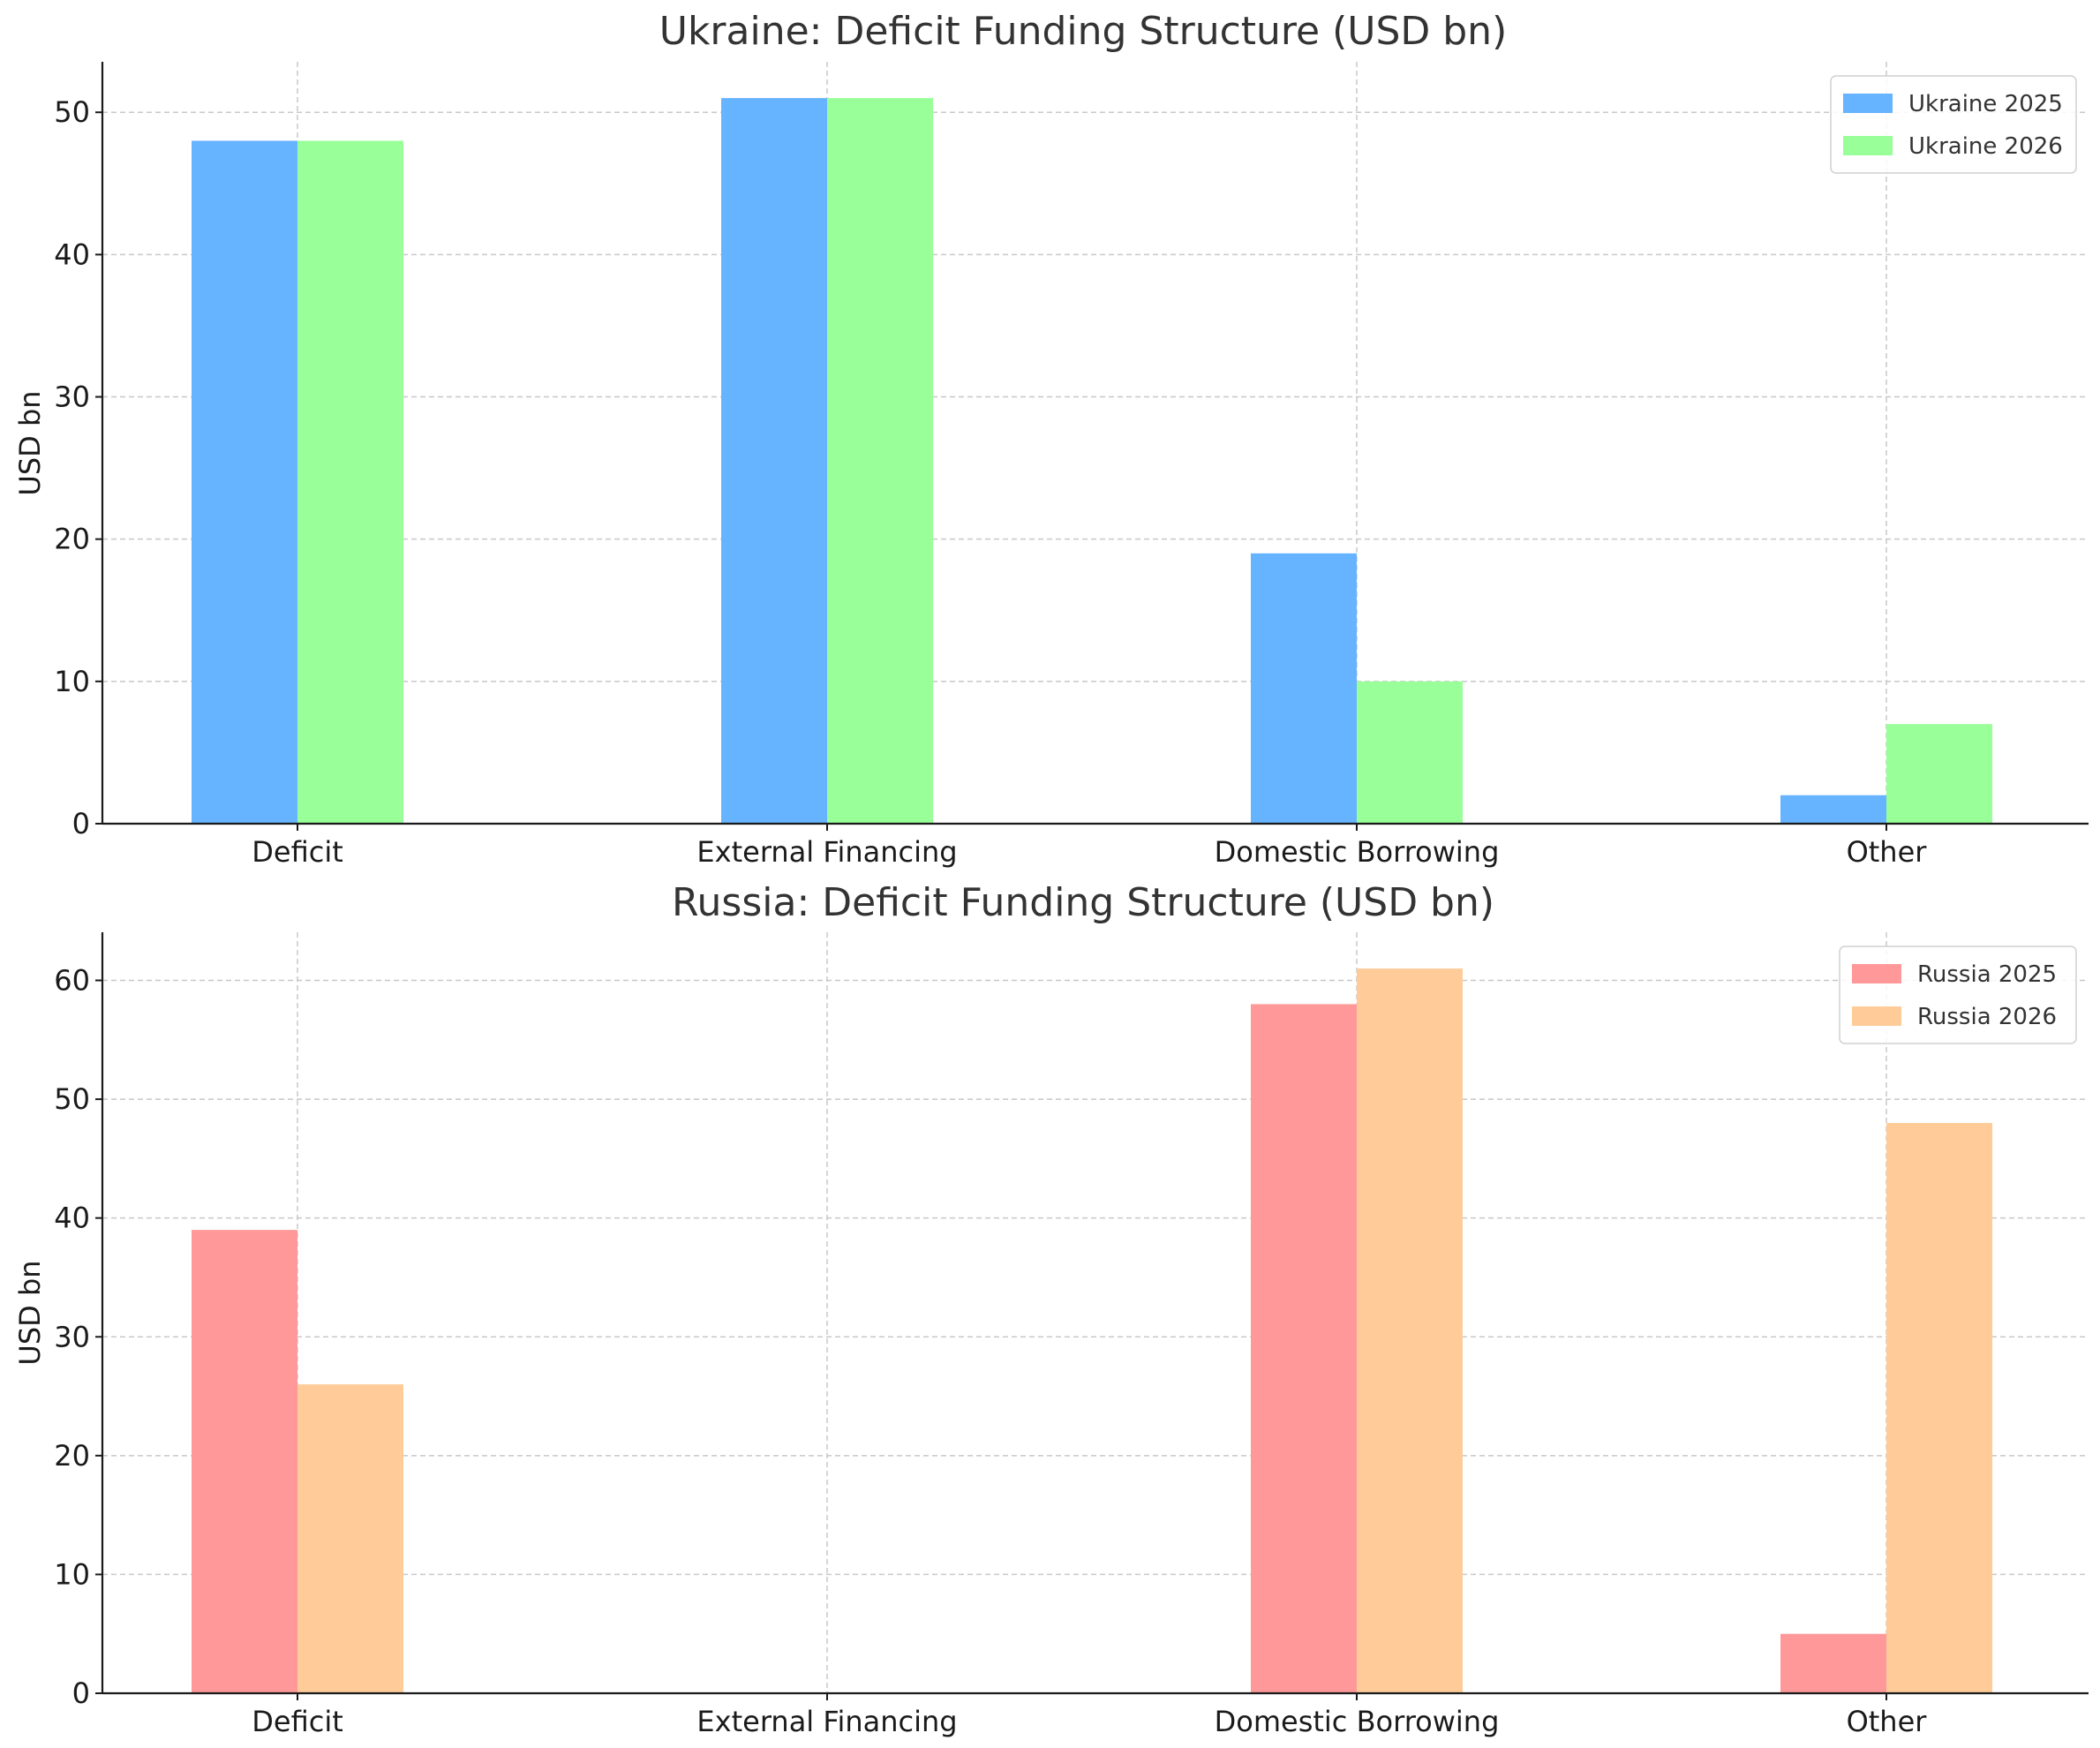 This screenshot has width=2100, height=1748. What do you see at coordinates (350, 1539) in the screenshot?
I see `bar-russia-2026-deficit` at bounding box center [350, 1539].